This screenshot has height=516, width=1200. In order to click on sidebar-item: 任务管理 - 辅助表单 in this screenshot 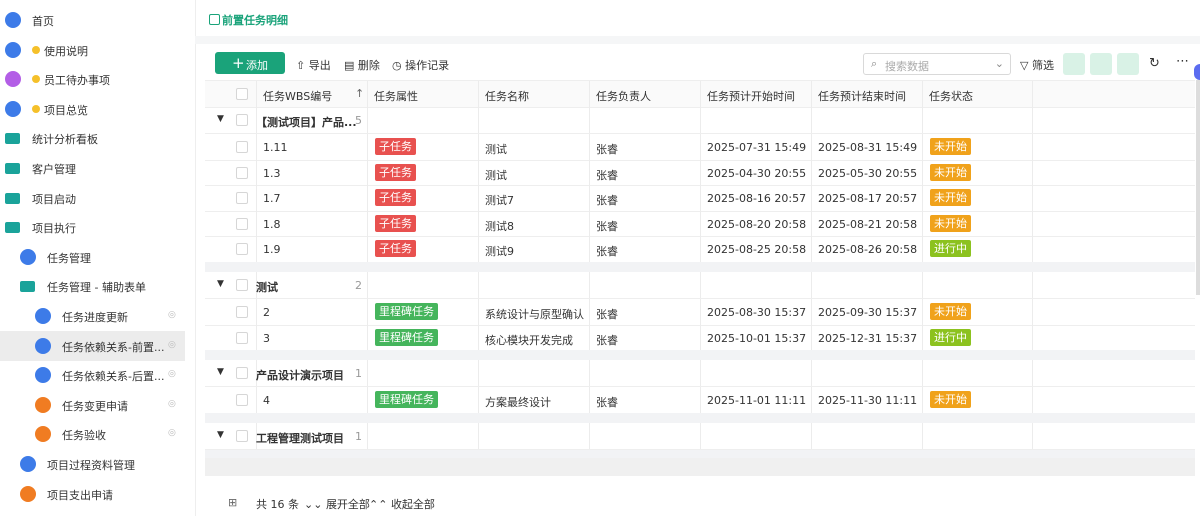, I will do `click(92, 286)`.